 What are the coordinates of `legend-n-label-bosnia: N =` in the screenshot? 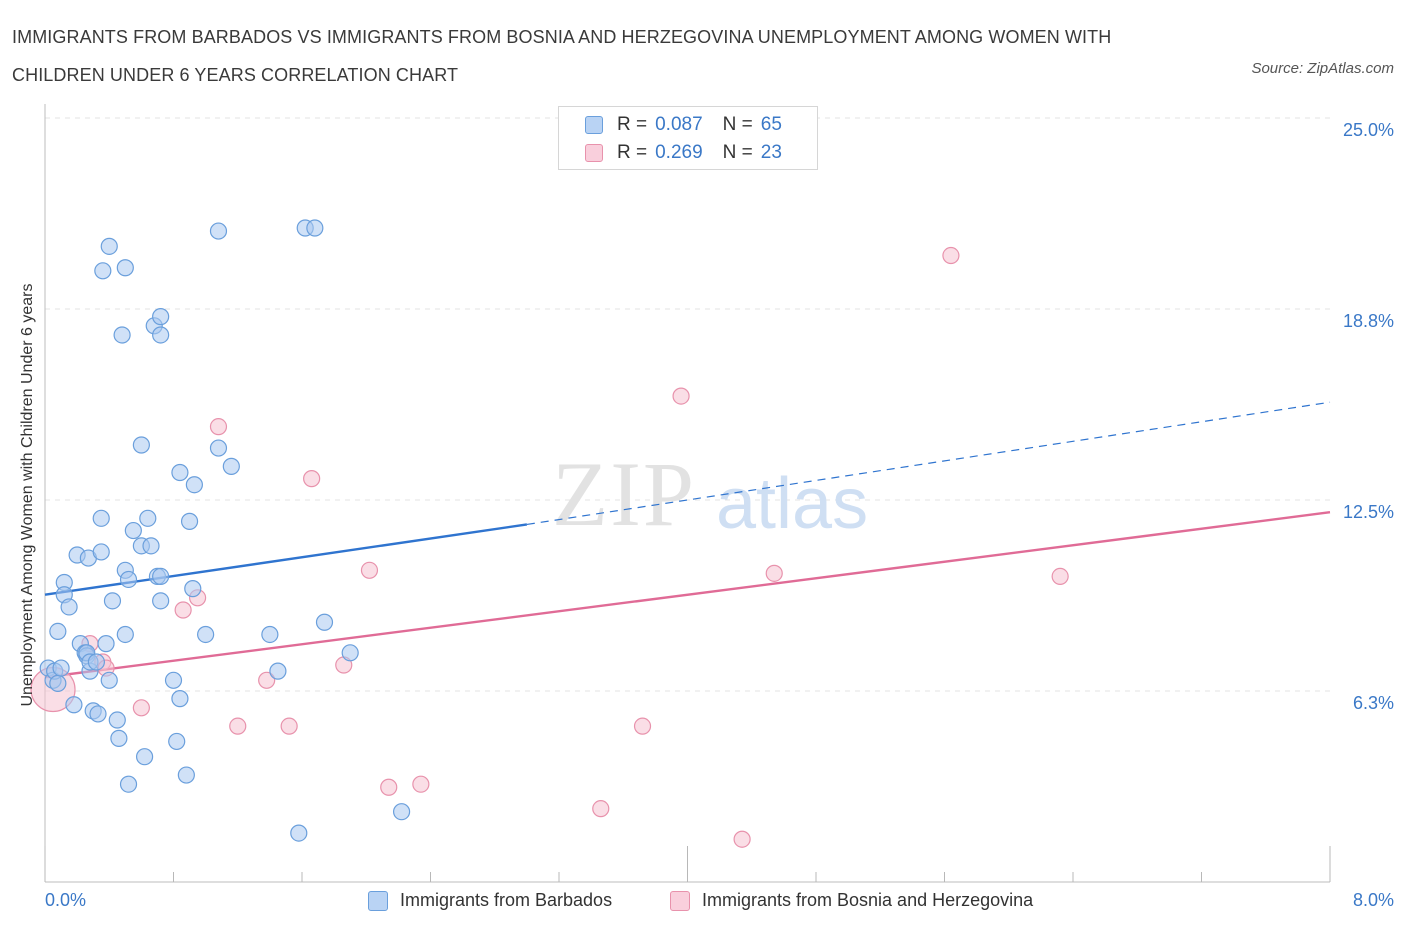 It's located at (737, 152).